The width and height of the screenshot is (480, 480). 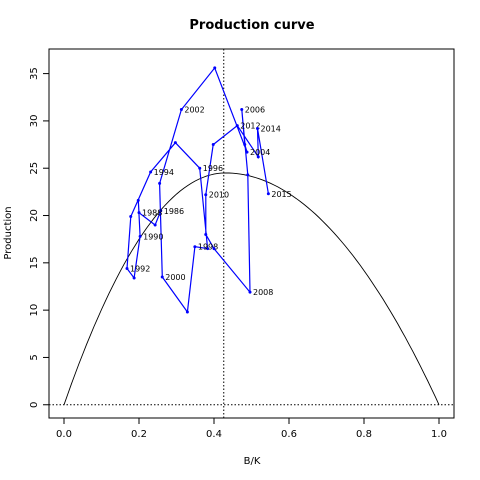 What do you see at coordinates (34, 357) in the screenshot?
I see `y-tick-label: 5` at bounding box center [34, 357].